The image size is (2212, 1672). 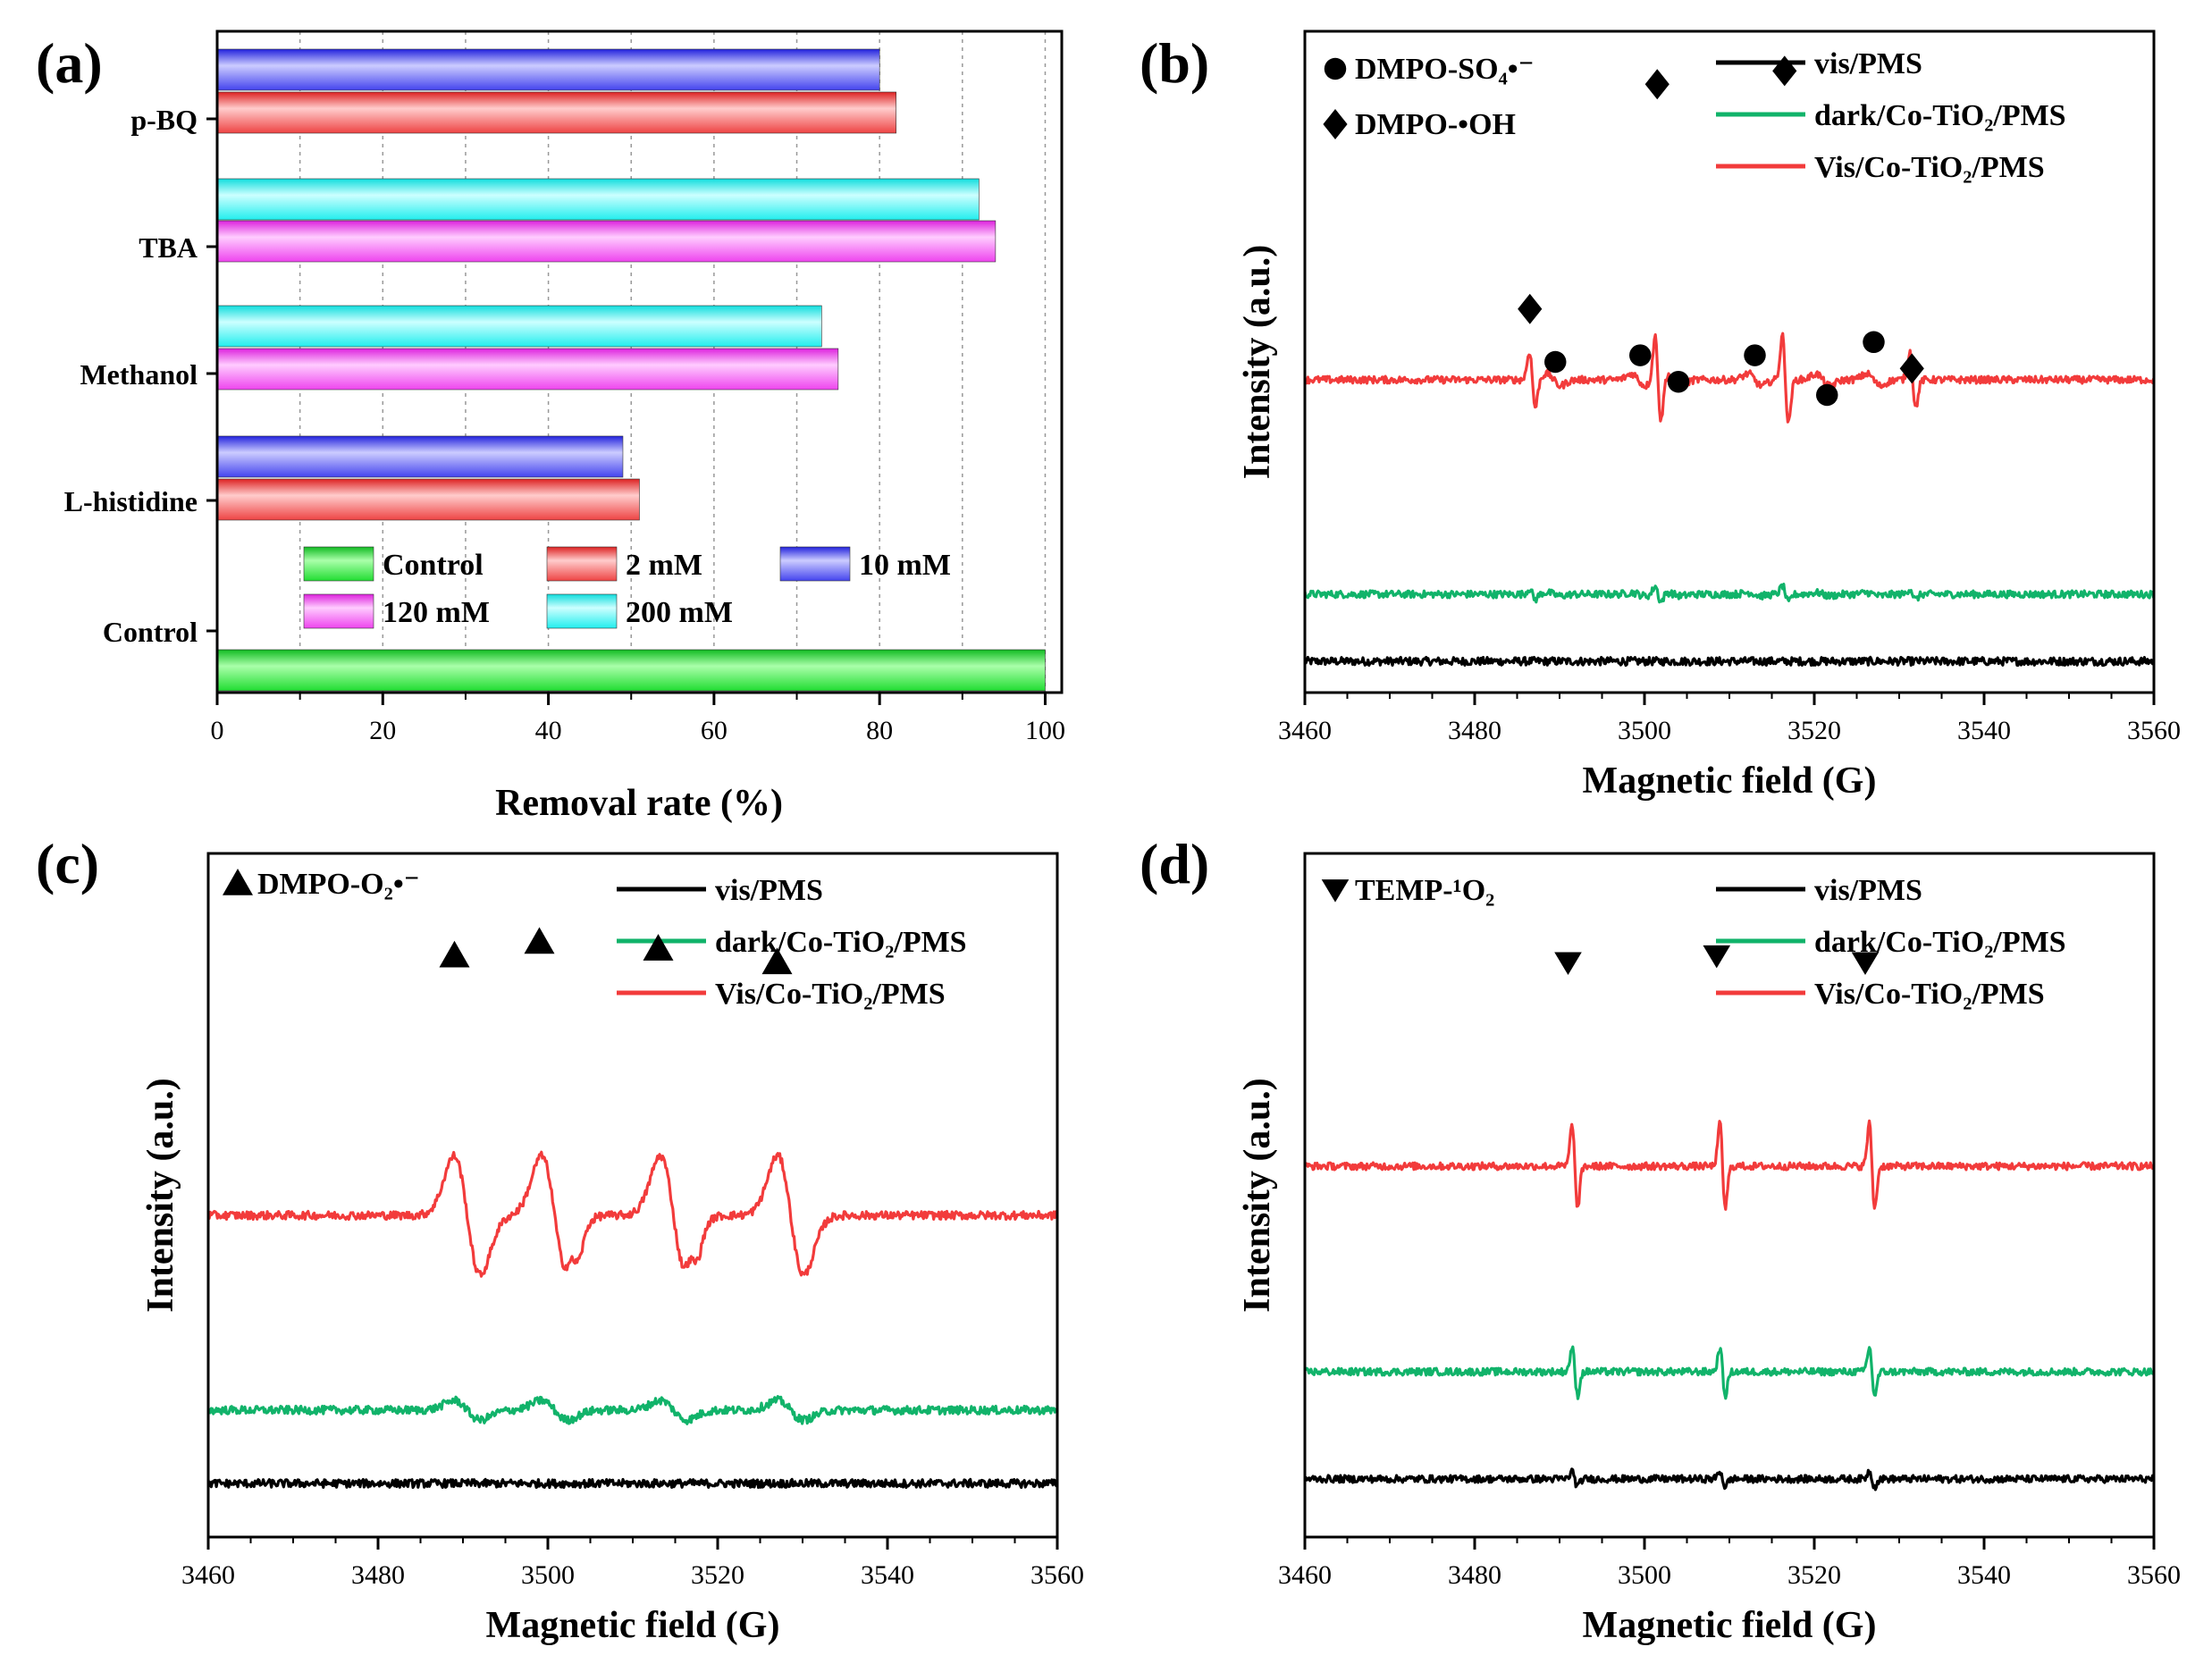 What do you see at coordinates (598, 199) in the screenshot?
I see `bar-tba-200mm` at bounding box center [598, 199].